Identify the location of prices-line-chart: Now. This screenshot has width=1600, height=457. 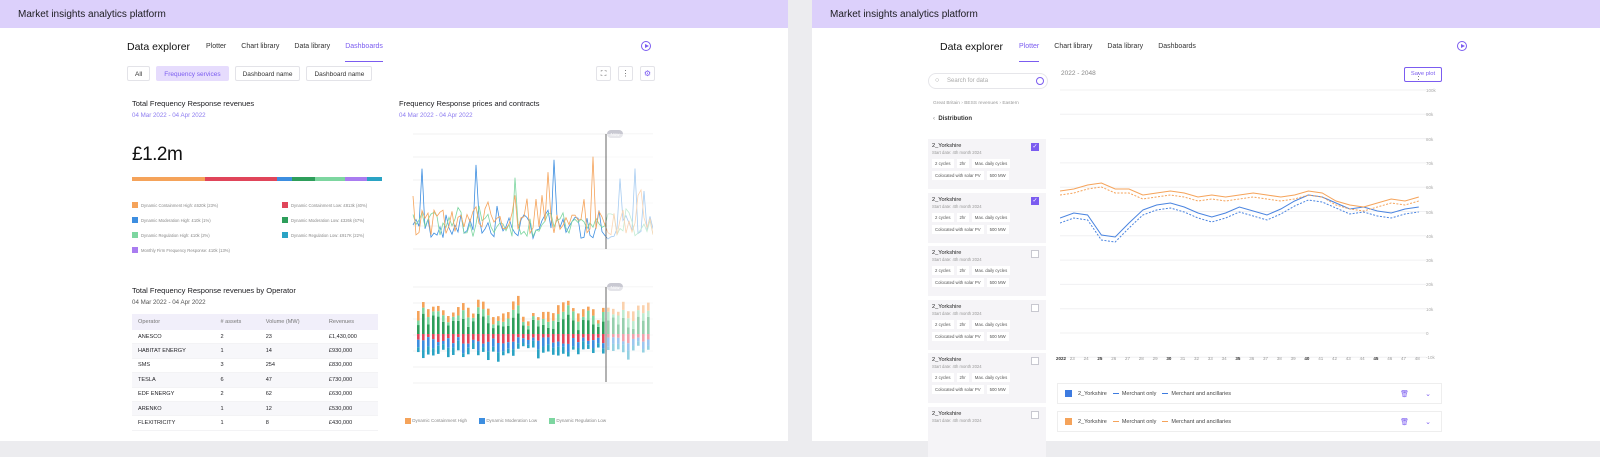
(532, 190).